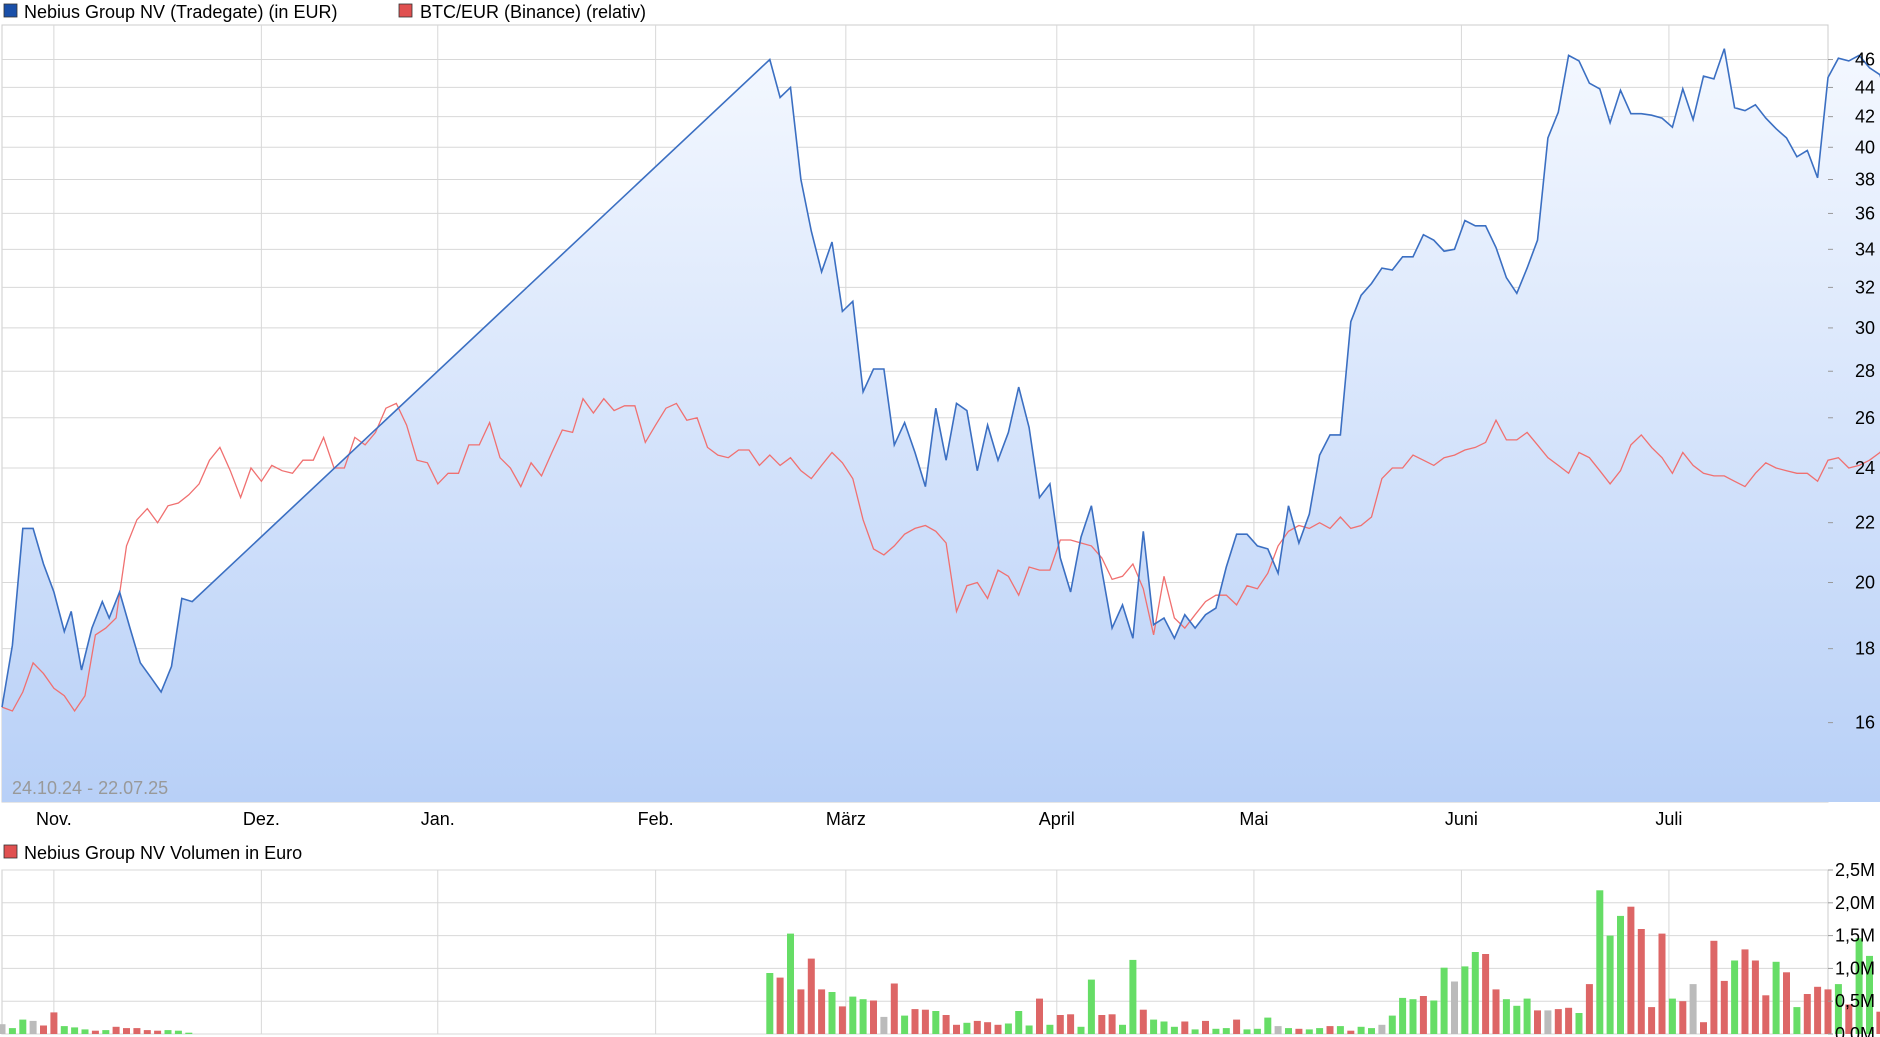 The image size is (1880, 1037). Describe the element at coordinates (405, 10) in the screenshot. I see `legend-swatch-btc` at that location.